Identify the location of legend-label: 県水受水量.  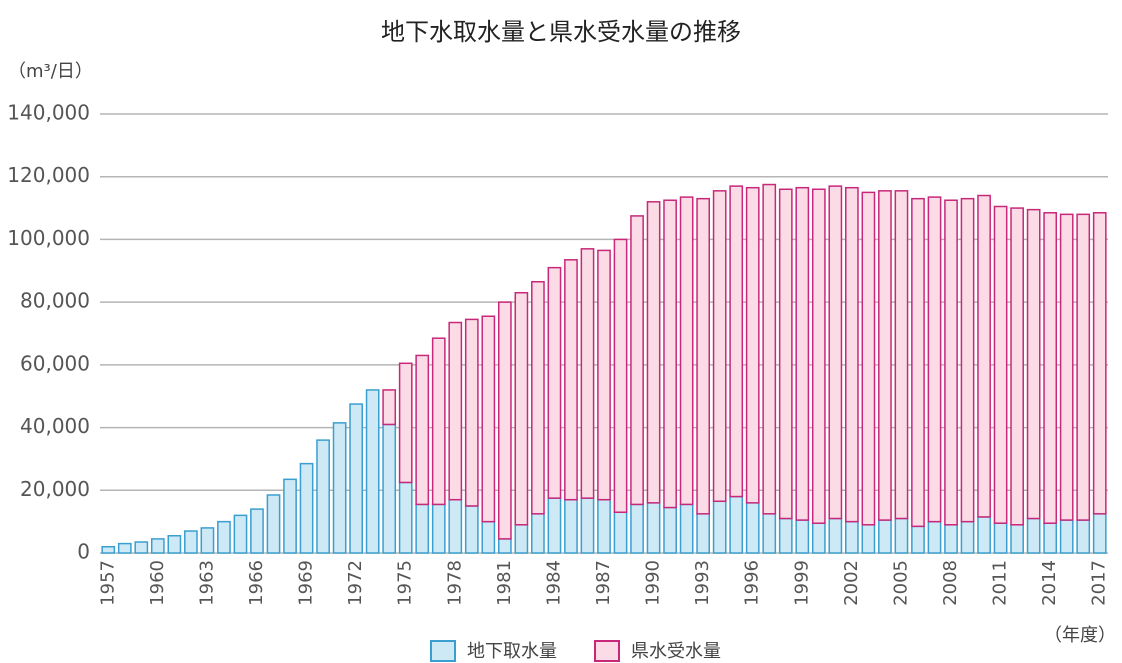
(676, 651).